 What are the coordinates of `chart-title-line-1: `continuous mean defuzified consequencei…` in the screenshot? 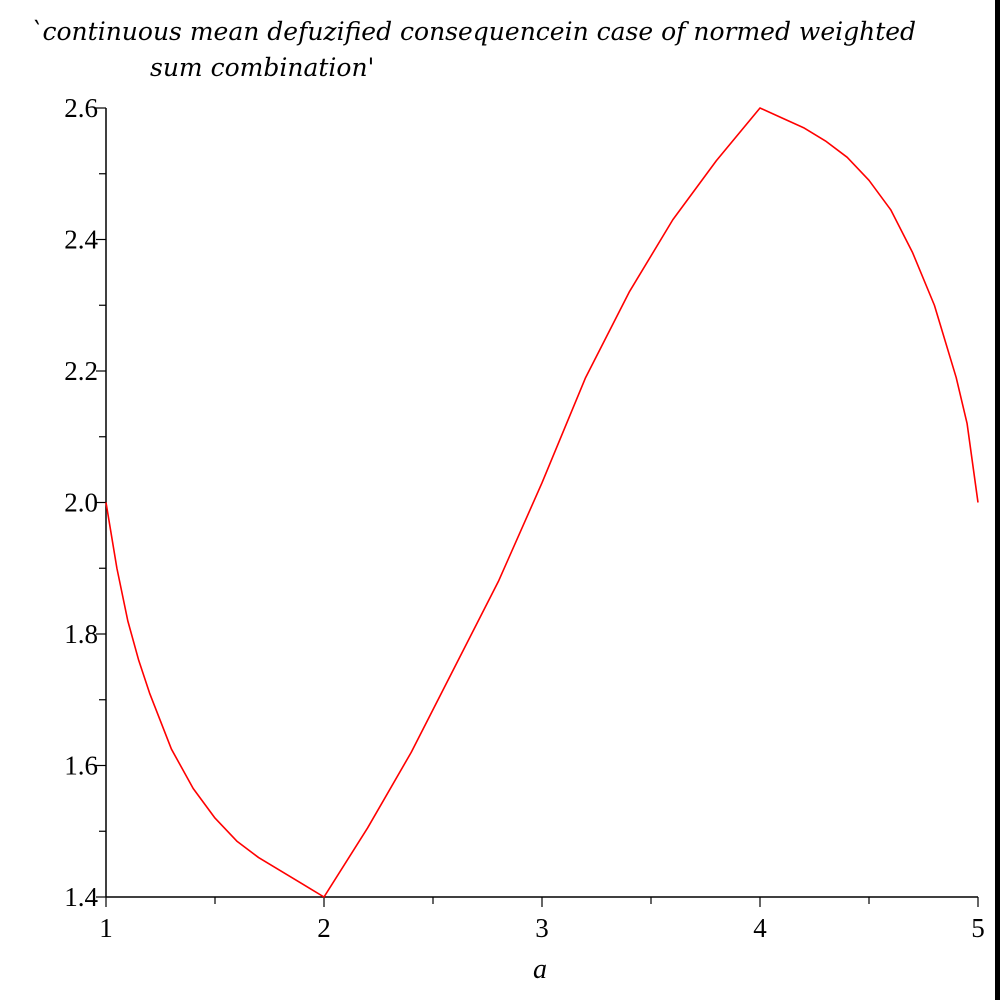 It's located at (473, 31).